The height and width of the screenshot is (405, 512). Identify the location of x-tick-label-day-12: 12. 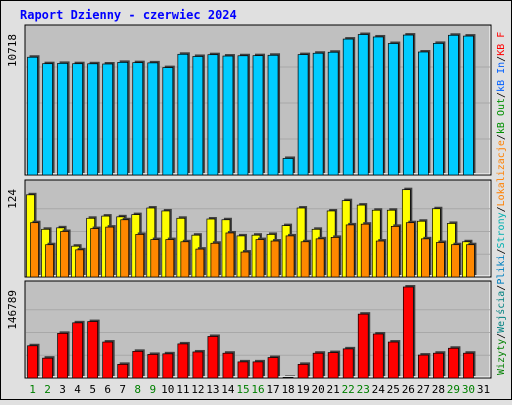
(197, 389).